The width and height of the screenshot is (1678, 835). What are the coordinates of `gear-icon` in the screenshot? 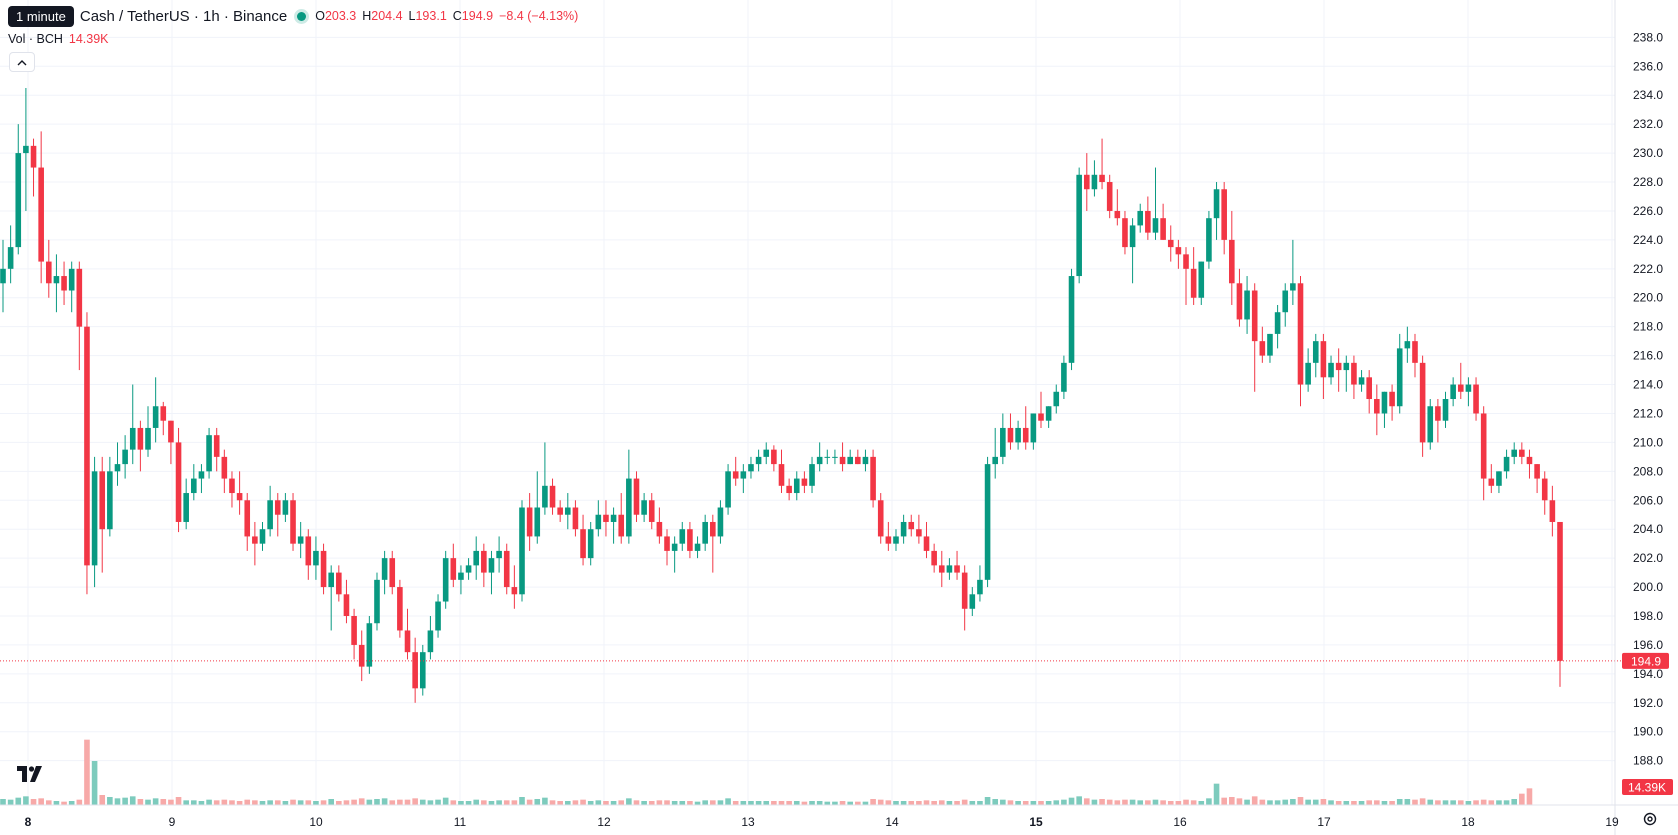 It's located at (1650, 821).